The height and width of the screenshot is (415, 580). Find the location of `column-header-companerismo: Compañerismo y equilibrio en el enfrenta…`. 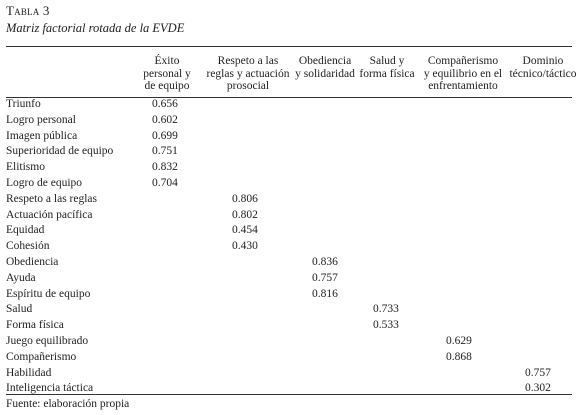

column-header-companerismo: Compañerismo y equilibrio en el enfrenta… is located at coordinates (463, 73).